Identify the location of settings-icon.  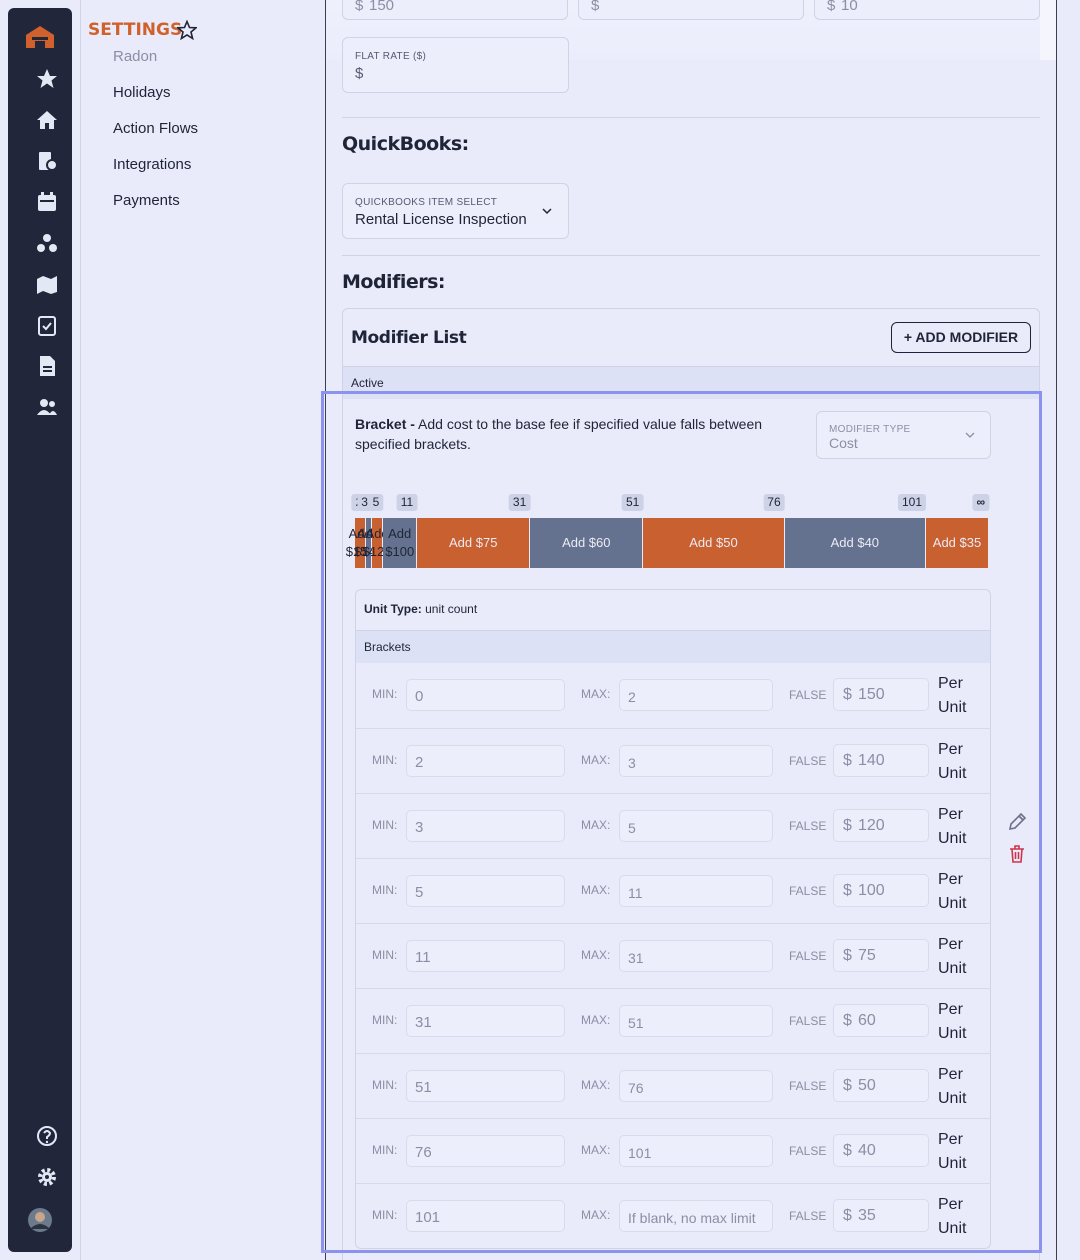
(47, 1177).